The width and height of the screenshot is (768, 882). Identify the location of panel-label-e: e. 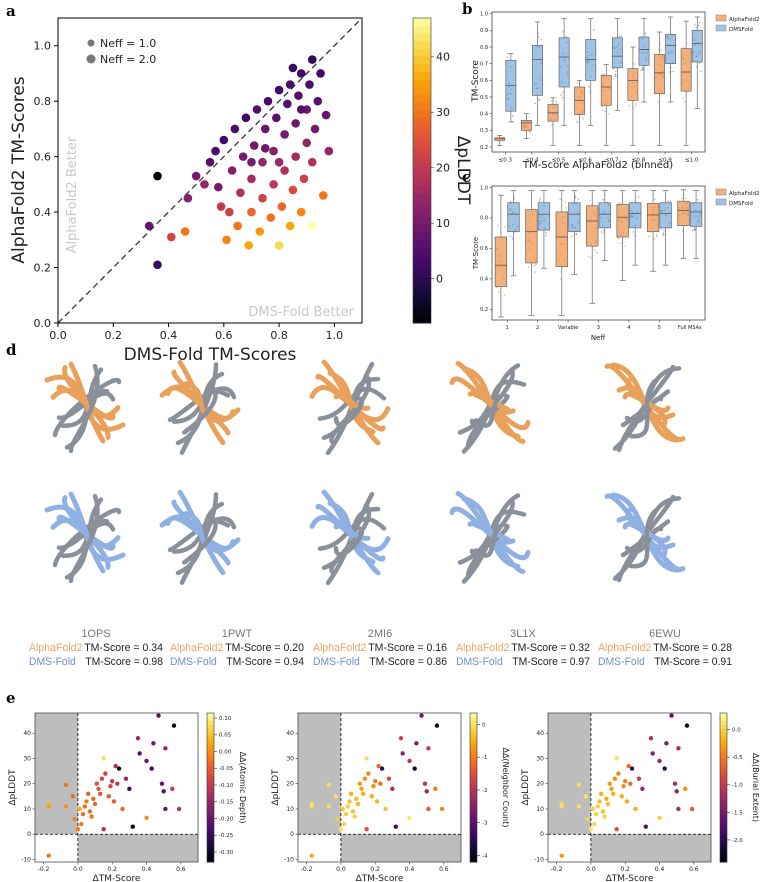
(11, 698).